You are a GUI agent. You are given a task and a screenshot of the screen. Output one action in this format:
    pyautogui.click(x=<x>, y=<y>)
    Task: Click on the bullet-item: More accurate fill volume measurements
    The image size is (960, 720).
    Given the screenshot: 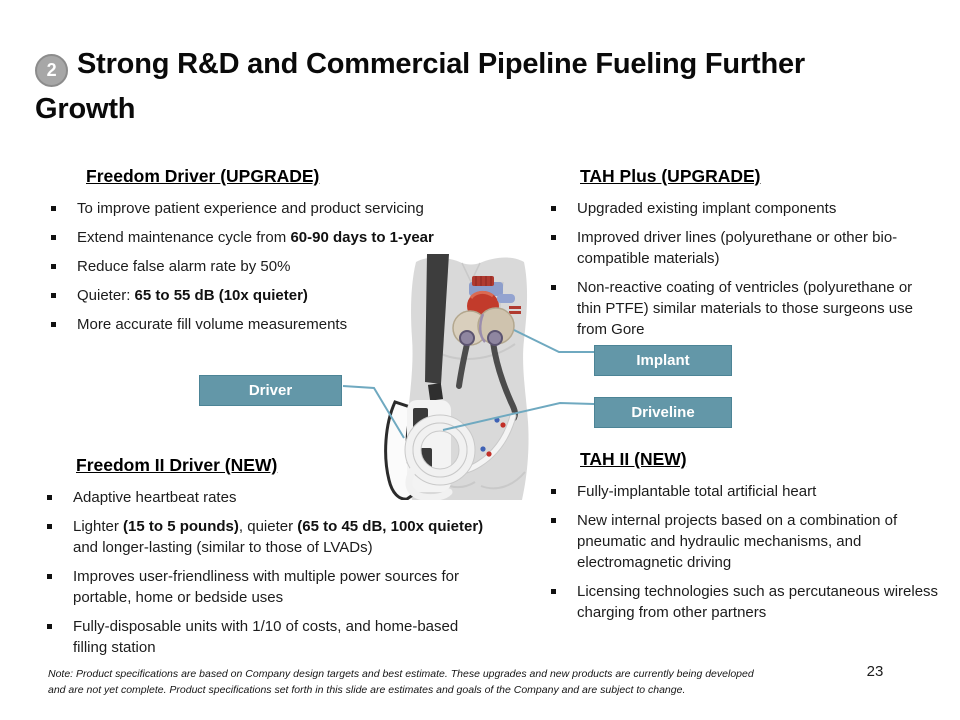 What is the action you would take?
    pyautogui.click(x=273, y=324)
    